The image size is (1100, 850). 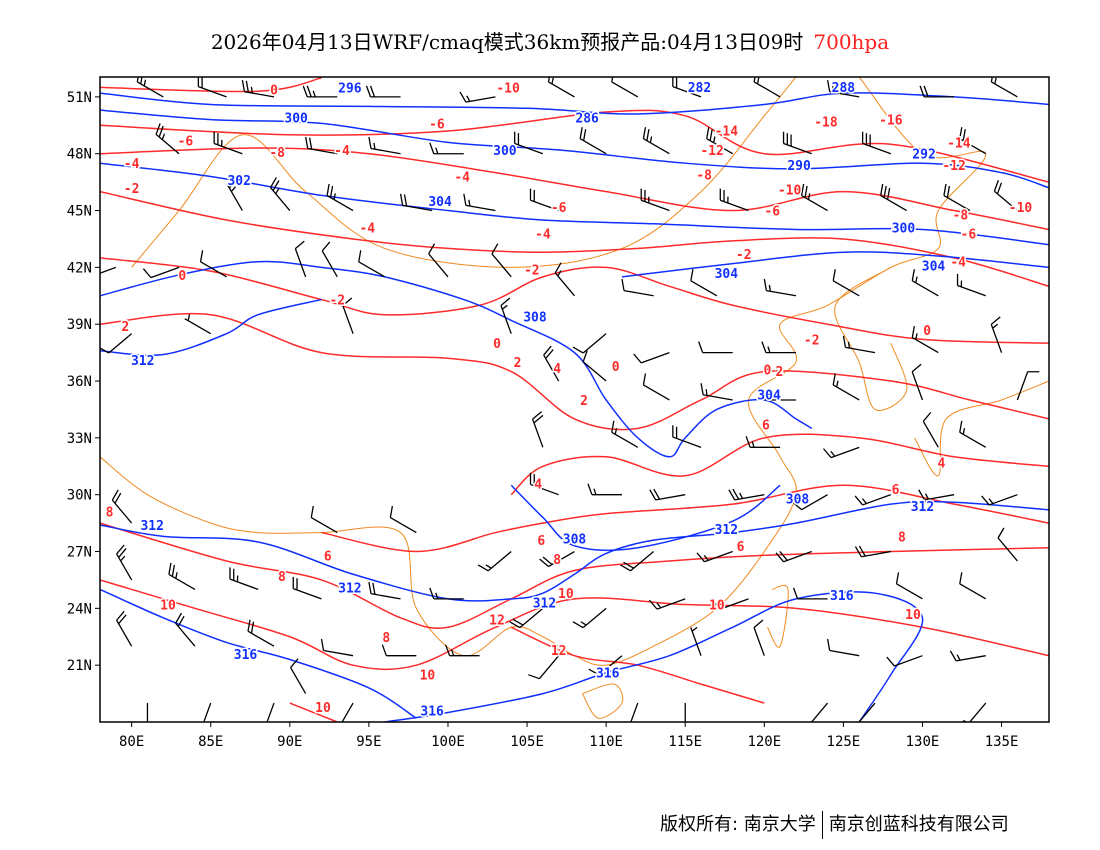 What do you see at coordinates (574, 551) in the screenshot?
I see `height-contour` at bounding box center [574, 551].